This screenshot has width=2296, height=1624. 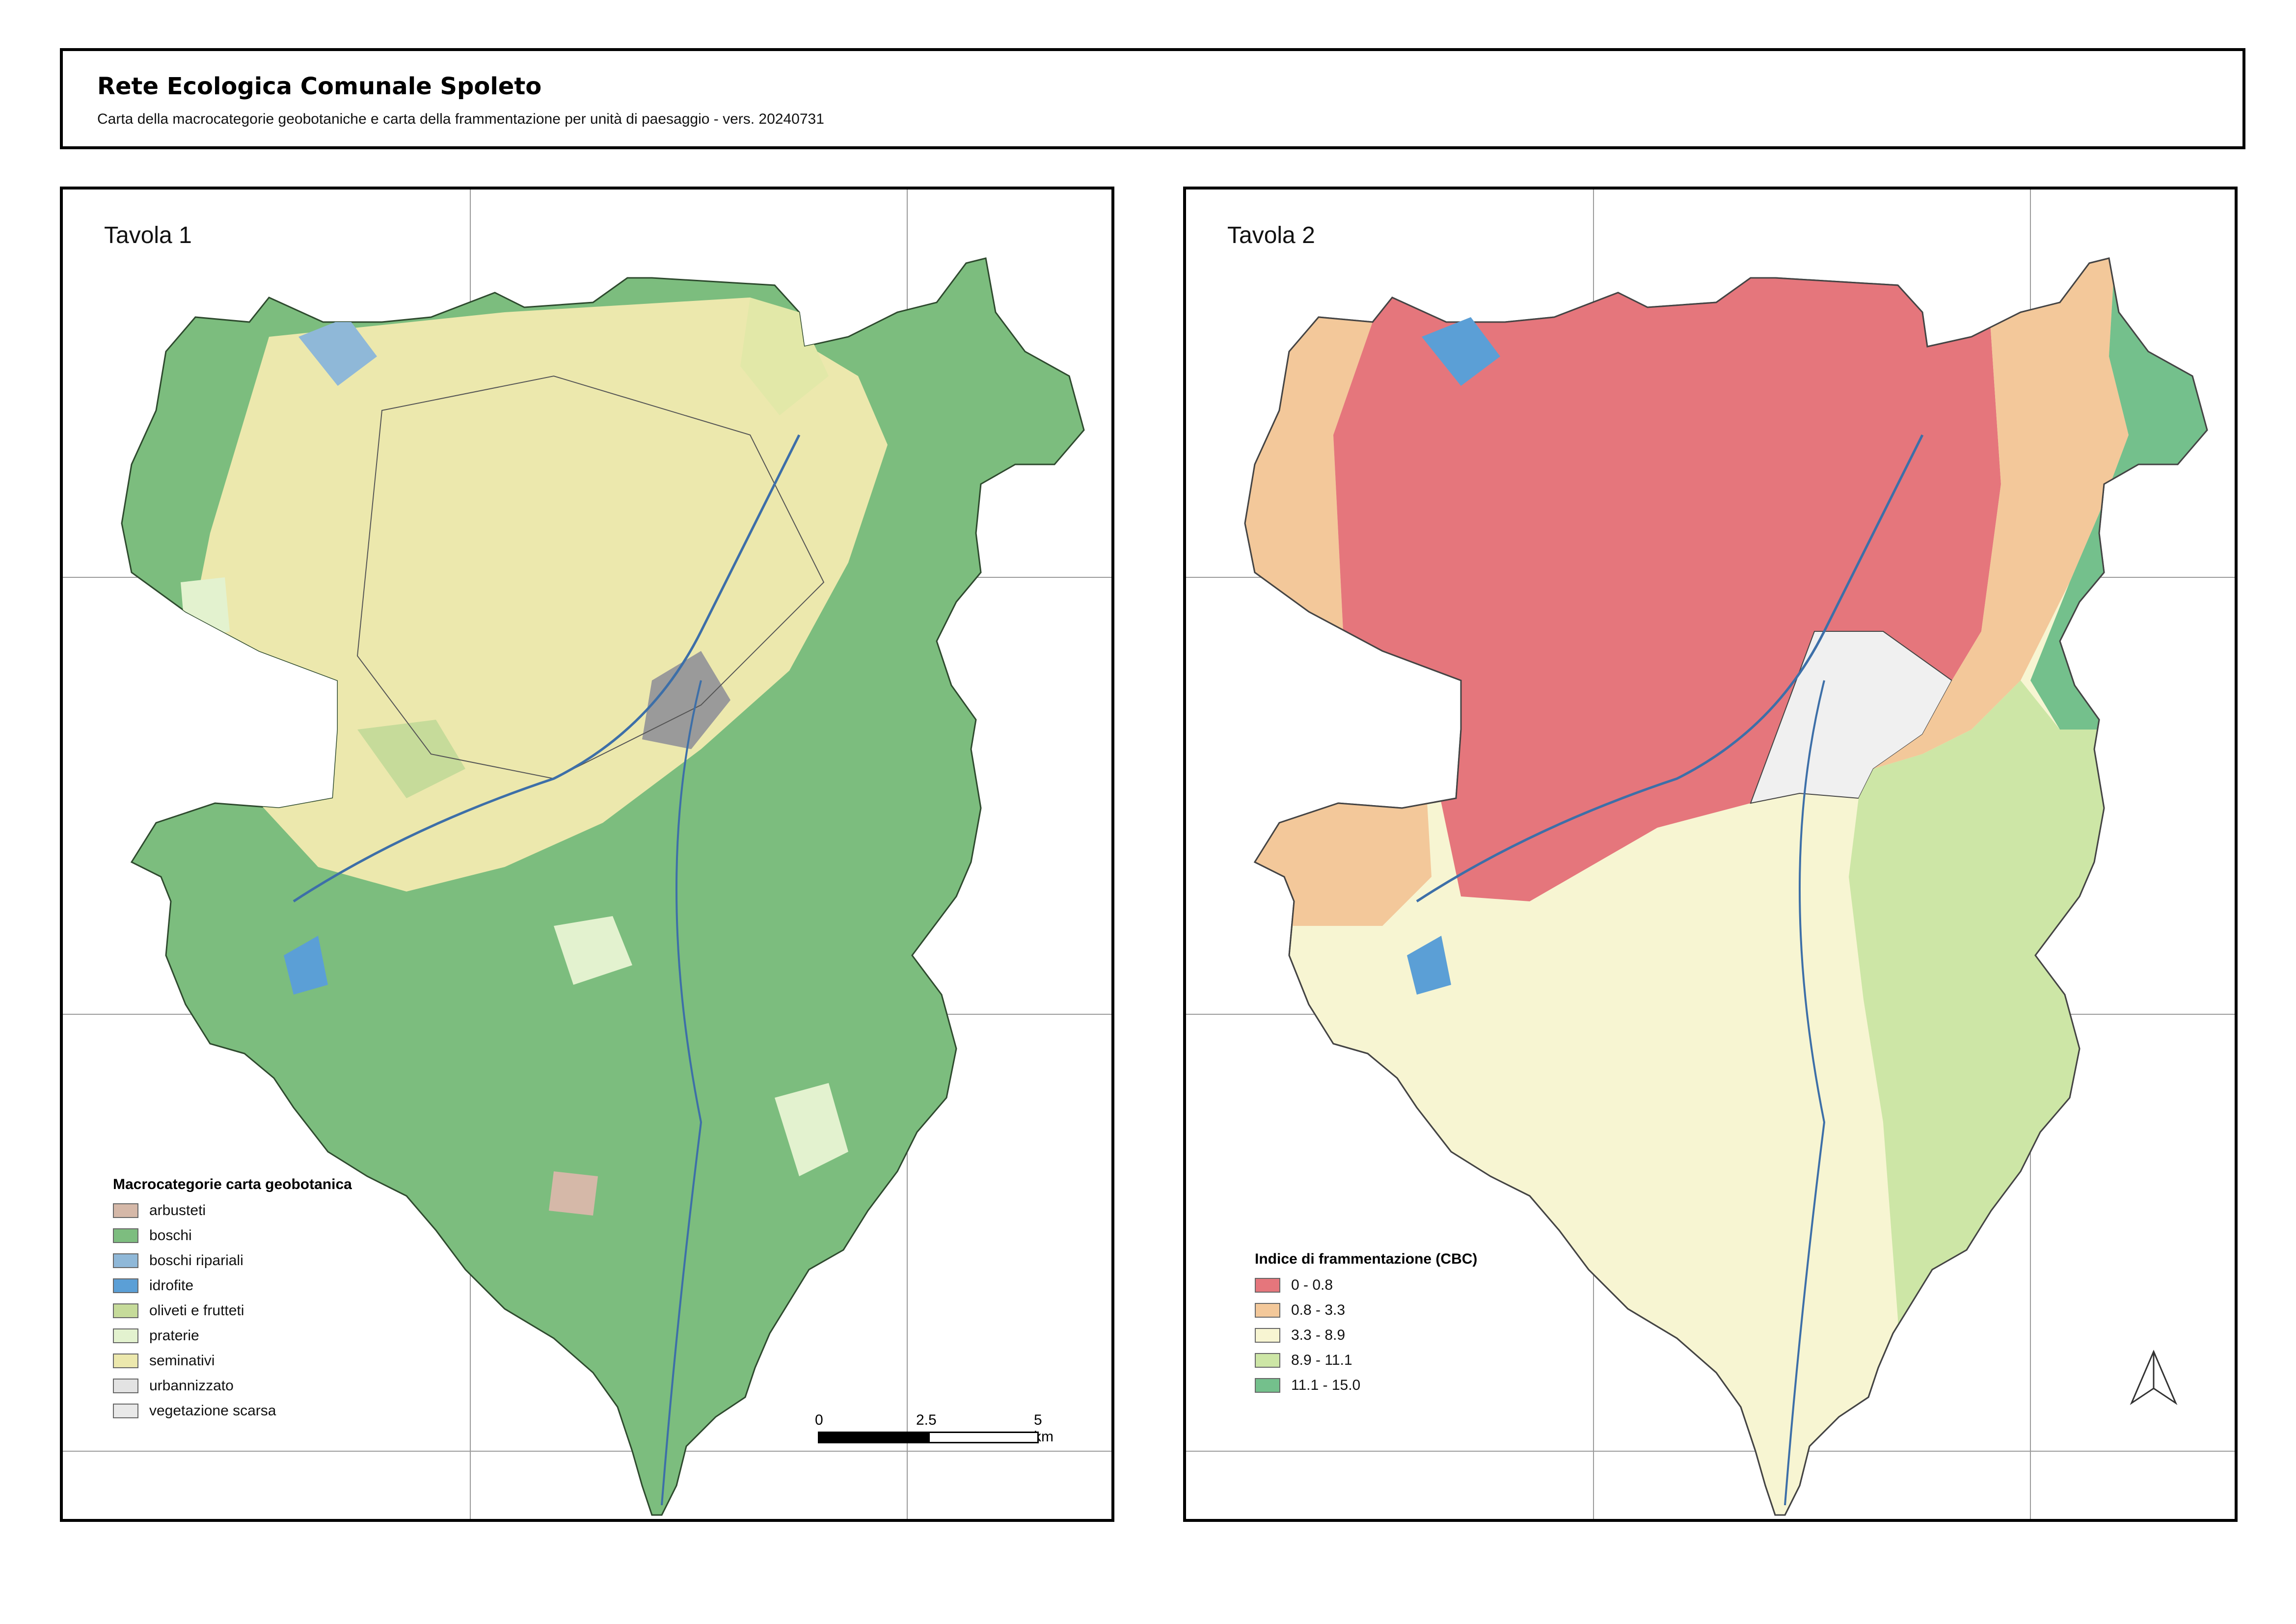 I want to click on panel-label-tavola-1: Tavola 1, so click(x=148, y=235).